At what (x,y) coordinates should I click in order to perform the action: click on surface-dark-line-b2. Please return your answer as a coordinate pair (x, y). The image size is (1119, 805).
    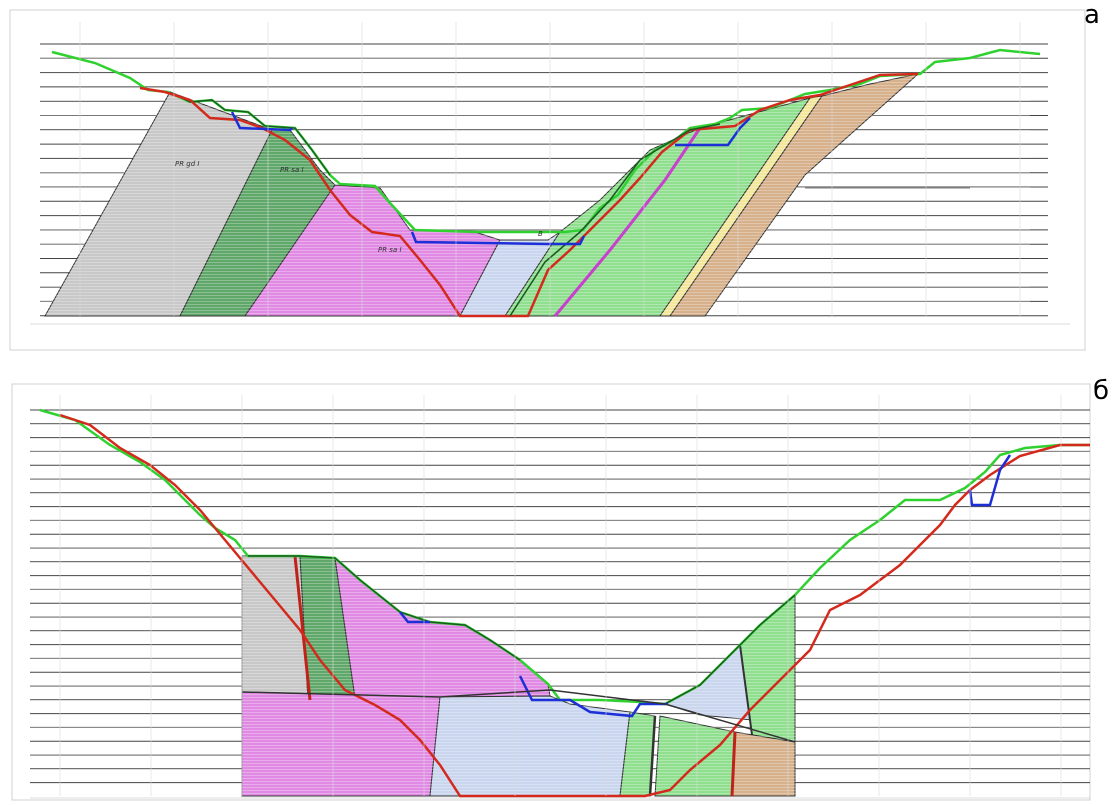
    Looking at the image, I should click on (730, 649).